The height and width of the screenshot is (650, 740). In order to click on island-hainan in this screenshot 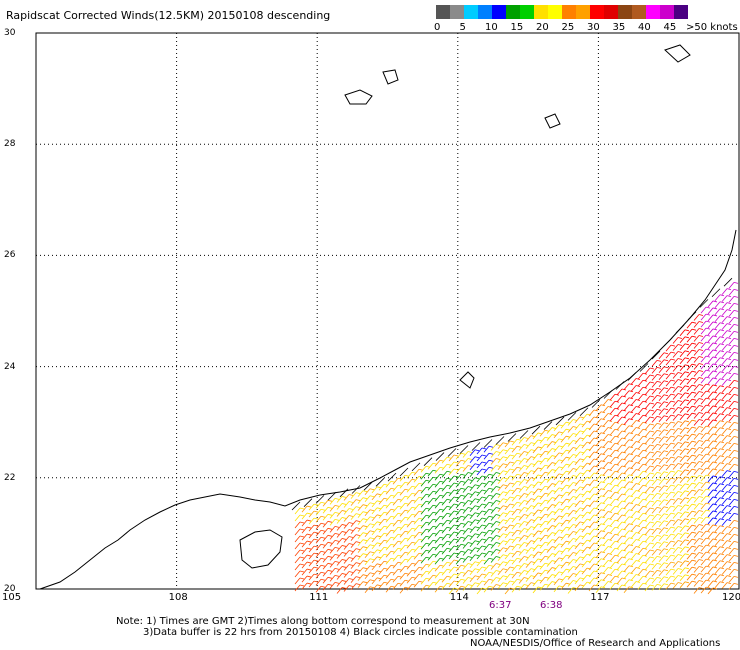, I will do `click(261, 549)`.